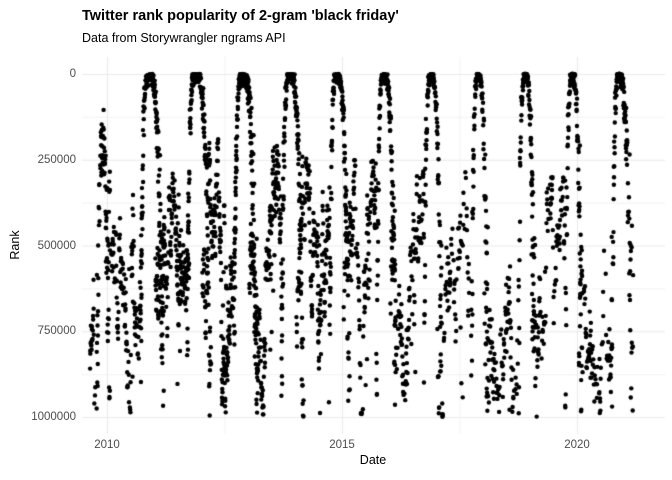 This screenshot has height=480, width=672. What do you see at coordinates (15, 245) in the screenshot?
I see `y-axis-title: Rank` at bounding box center [15, 245].